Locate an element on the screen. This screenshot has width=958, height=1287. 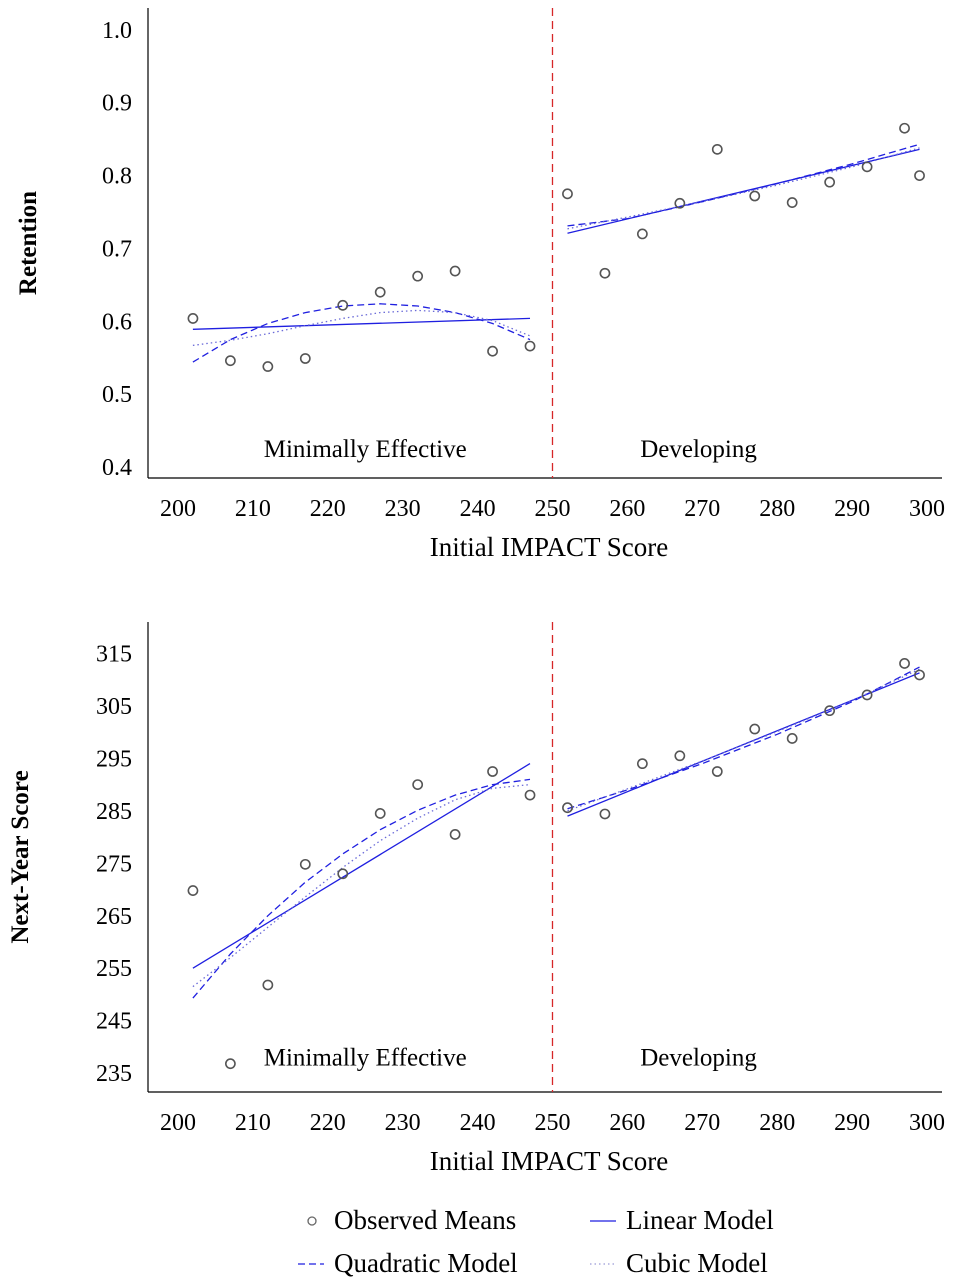
y-tick-label: 255 is located at coordinates (114, 969).